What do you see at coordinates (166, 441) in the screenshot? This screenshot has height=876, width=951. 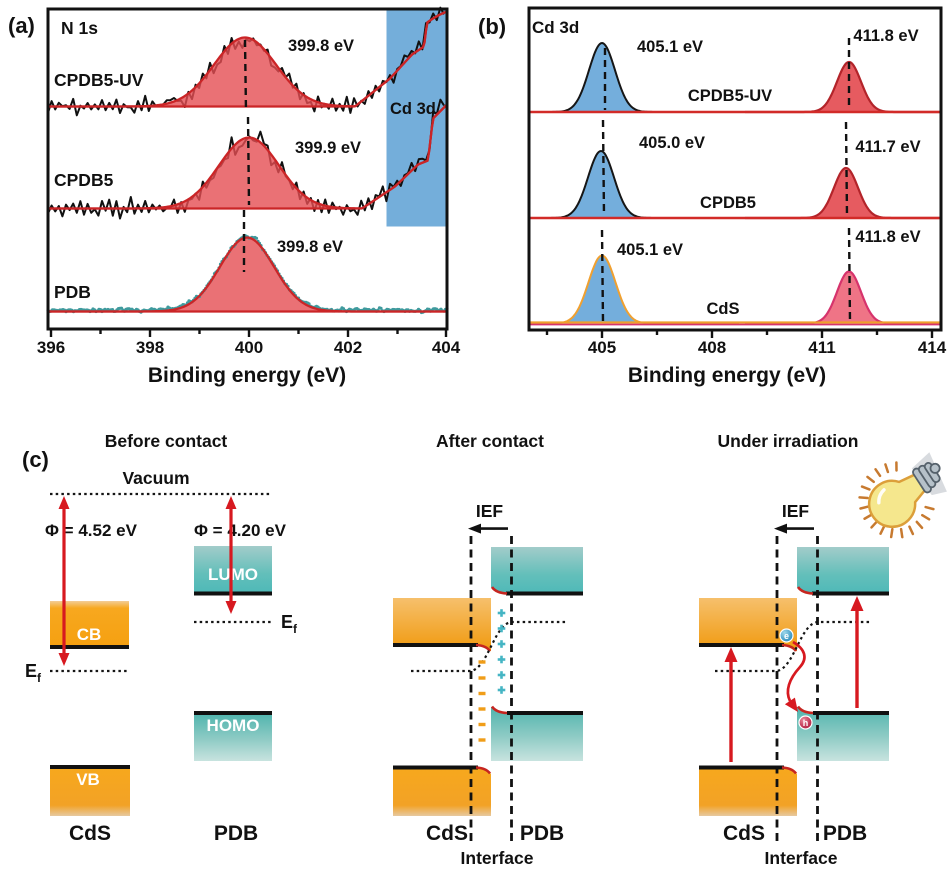 I see `svg-text: Before contact` at bounding box center [166, 441].